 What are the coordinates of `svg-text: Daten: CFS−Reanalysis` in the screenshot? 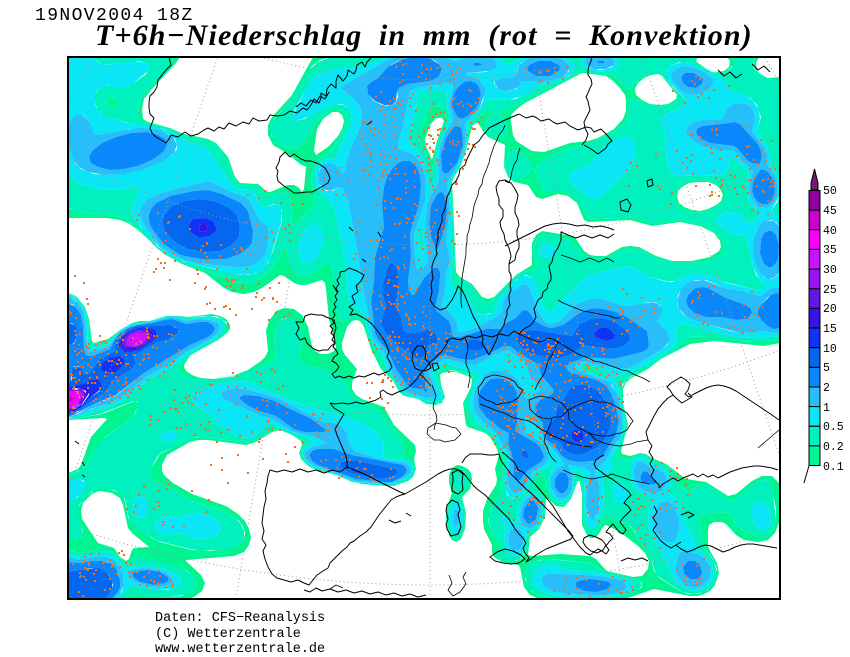 It's located at (240, 618).